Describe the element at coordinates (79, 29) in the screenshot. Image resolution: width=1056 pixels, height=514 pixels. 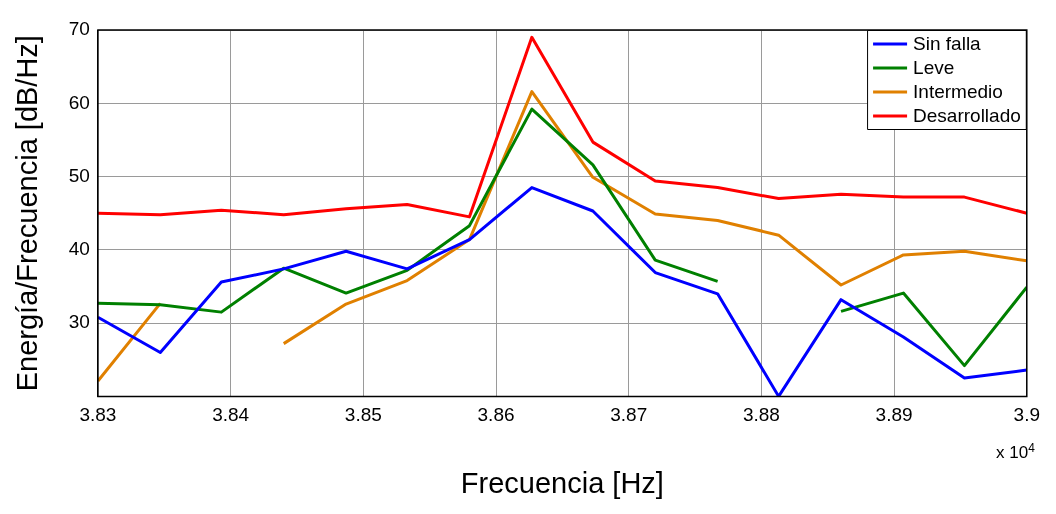
I see `y-tick-label: 70` at that location.